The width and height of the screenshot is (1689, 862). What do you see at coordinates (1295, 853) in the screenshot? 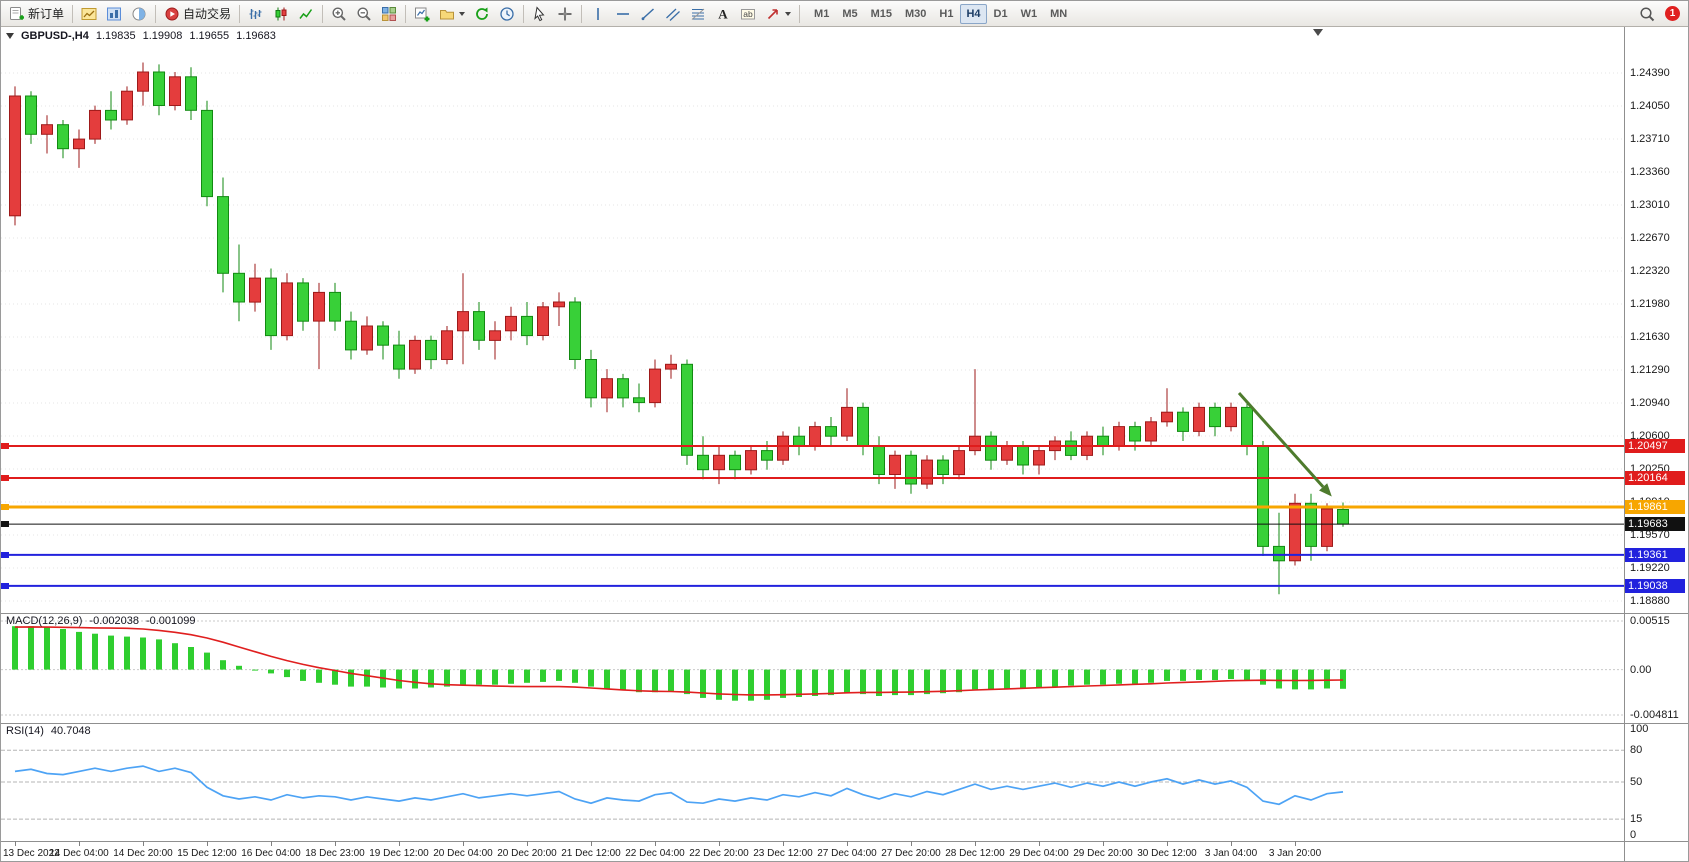
I see `time-axis-label: 3 Jan 20:00` at bounding box center [1295, 853].